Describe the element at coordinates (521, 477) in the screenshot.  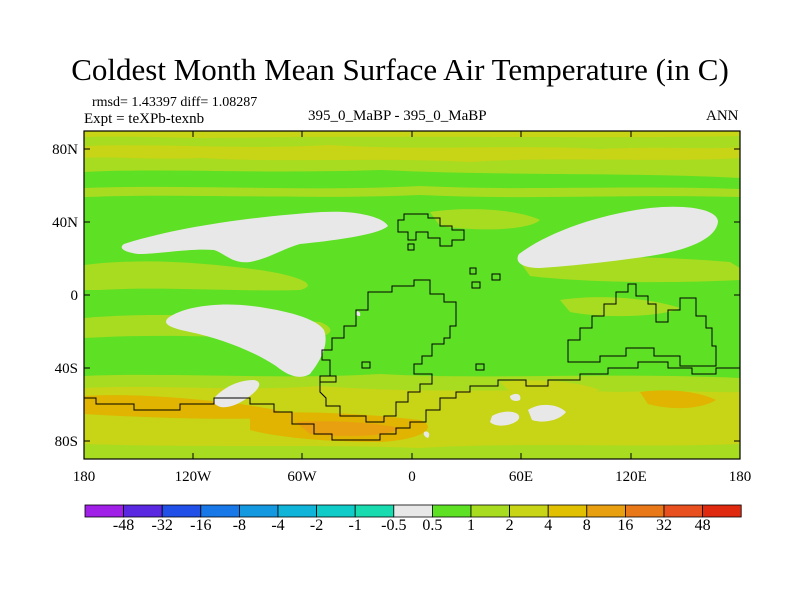
I see `lon-label-60e: 60E` at that location.